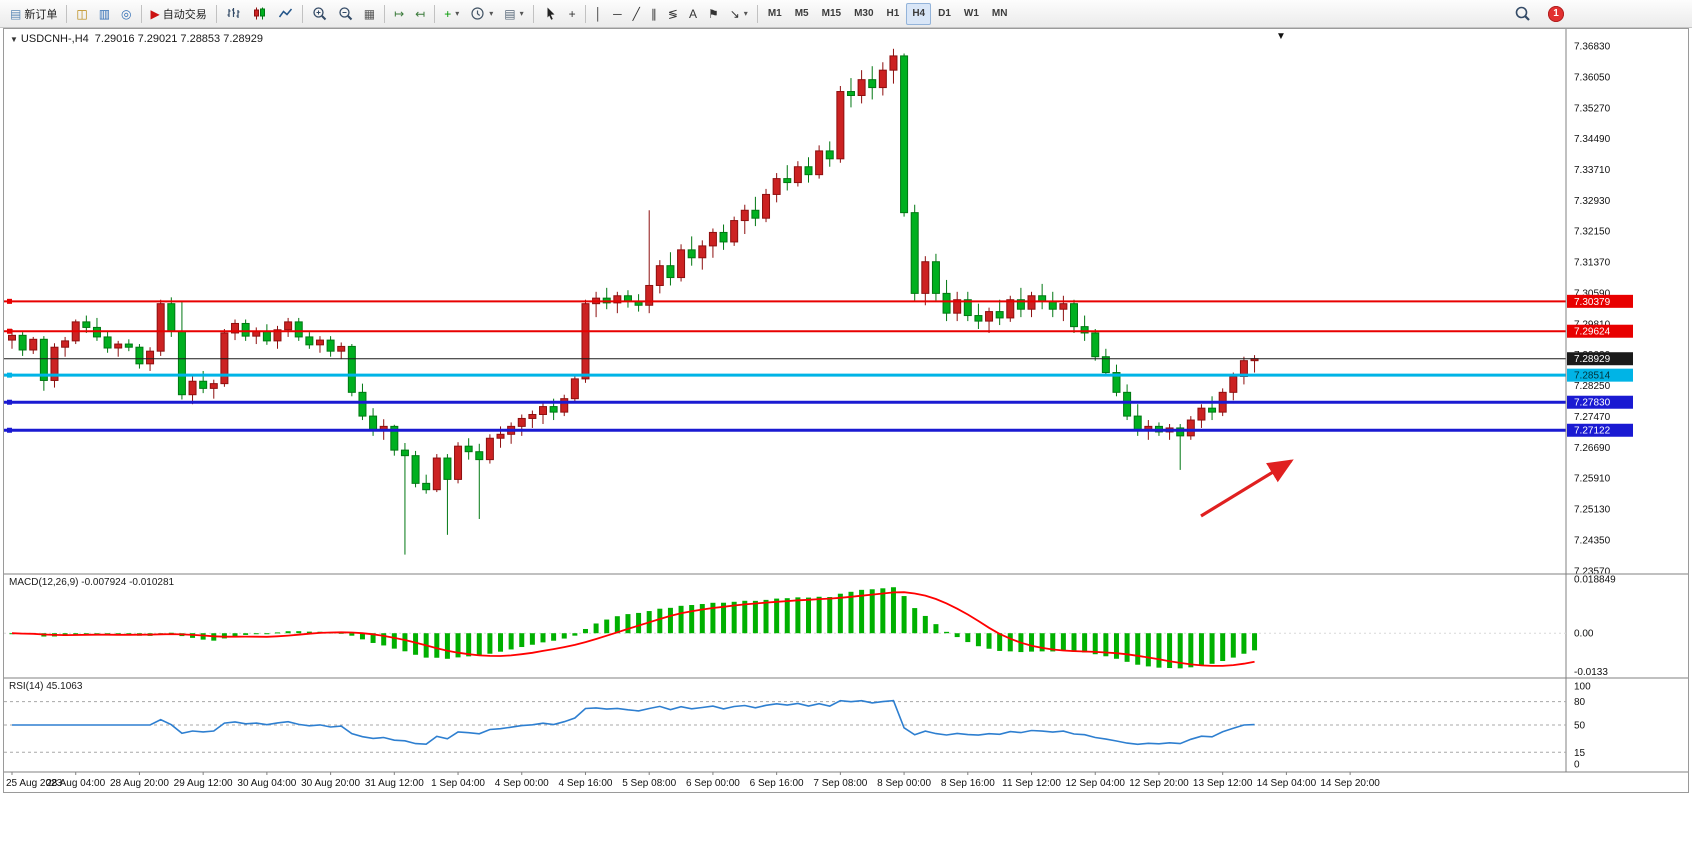 This screenshot has height=857, width=1692. Describe the element at coordinates (775, 14) in the screenshot. I see `timeframe-m1-button: M1` at that location.